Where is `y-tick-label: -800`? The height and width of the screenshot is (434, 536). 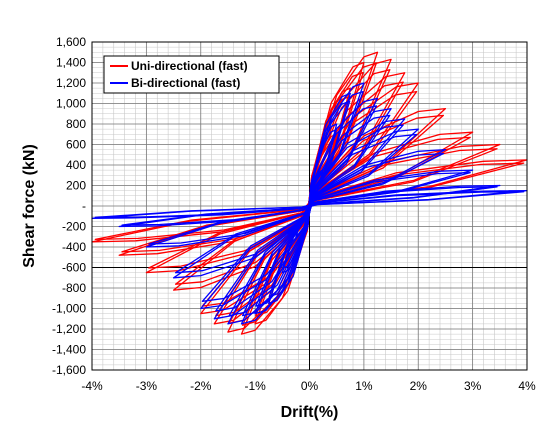 y-tick-label: -800 is located at coordinates (74, 288).